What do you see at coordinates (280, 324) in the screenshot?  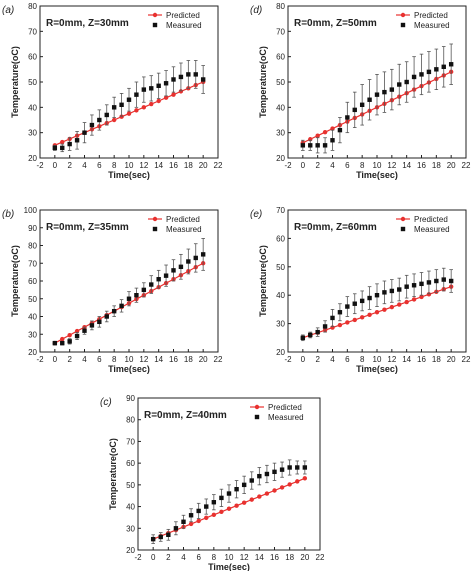 I see `y-tick-label: 30` at bounding box center [280, 324].